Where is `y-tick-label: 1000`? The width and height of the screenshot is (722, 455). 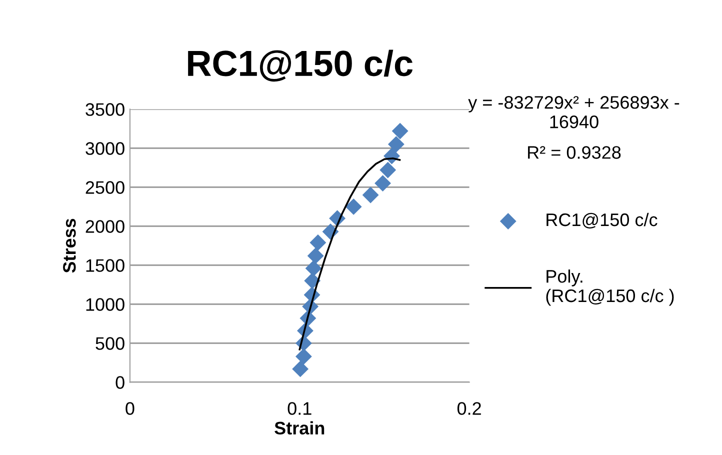
y-tick-label: 1000 is located at coordinates (105, 304).